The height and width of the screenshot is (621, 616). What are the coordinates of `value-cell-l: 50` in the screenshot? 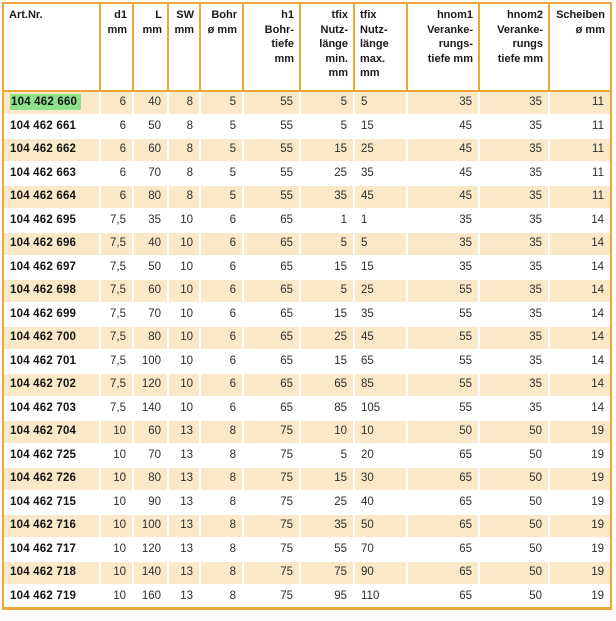 It's located at (151, 268).